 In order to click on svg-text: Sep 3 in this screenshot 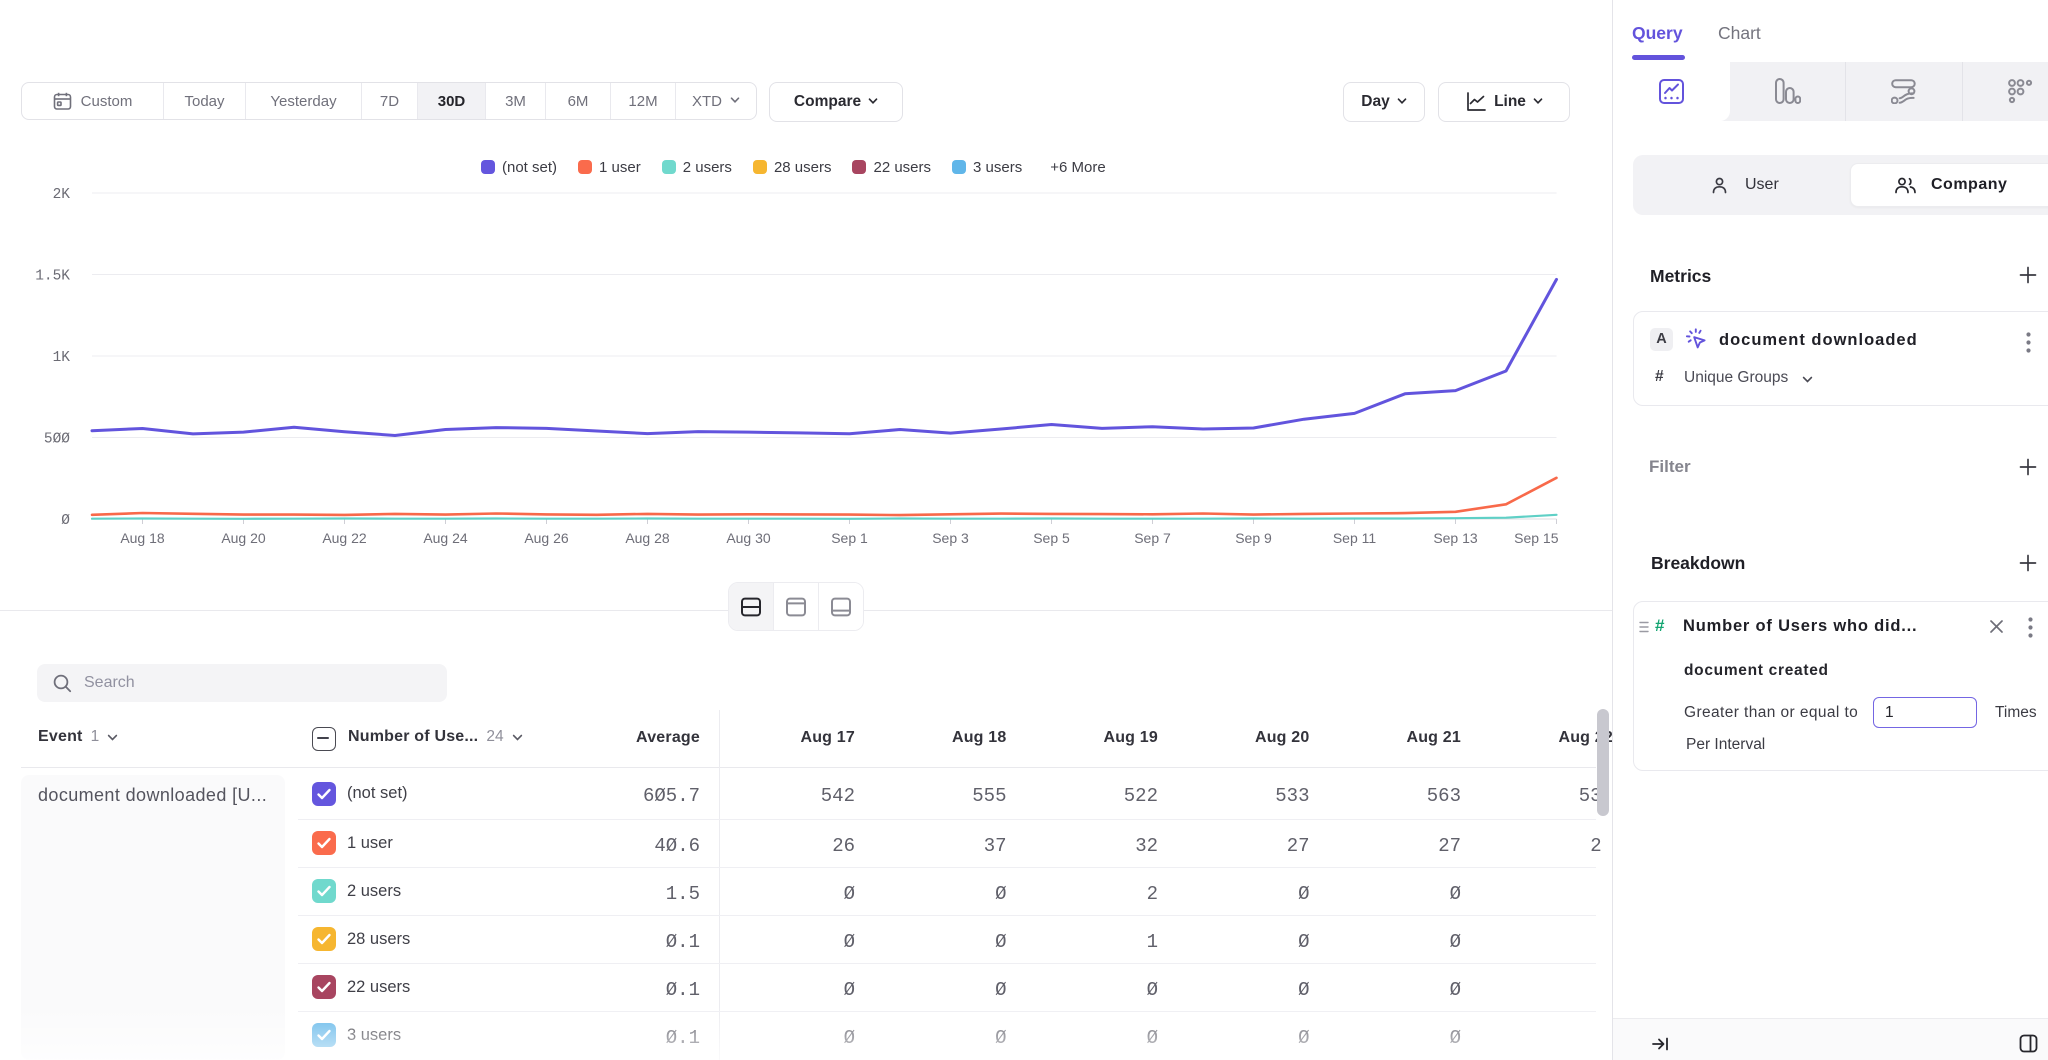, I will do `click(950, 538)`.